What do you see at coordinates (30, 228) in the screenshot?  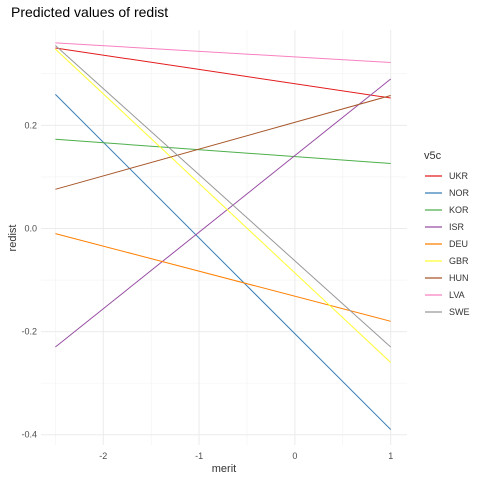 I see `y-tick-label: 0.0` at bounding box center [30, 228].